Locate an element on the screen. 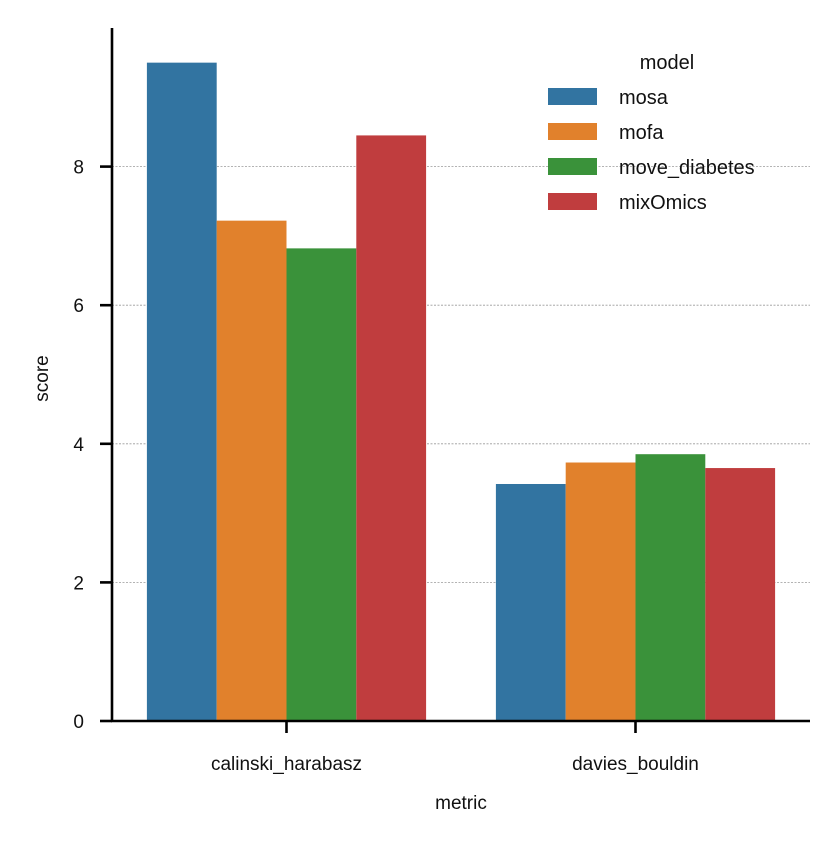  bar-mosa-davies_bouldin is located at coordinates (530, 602).